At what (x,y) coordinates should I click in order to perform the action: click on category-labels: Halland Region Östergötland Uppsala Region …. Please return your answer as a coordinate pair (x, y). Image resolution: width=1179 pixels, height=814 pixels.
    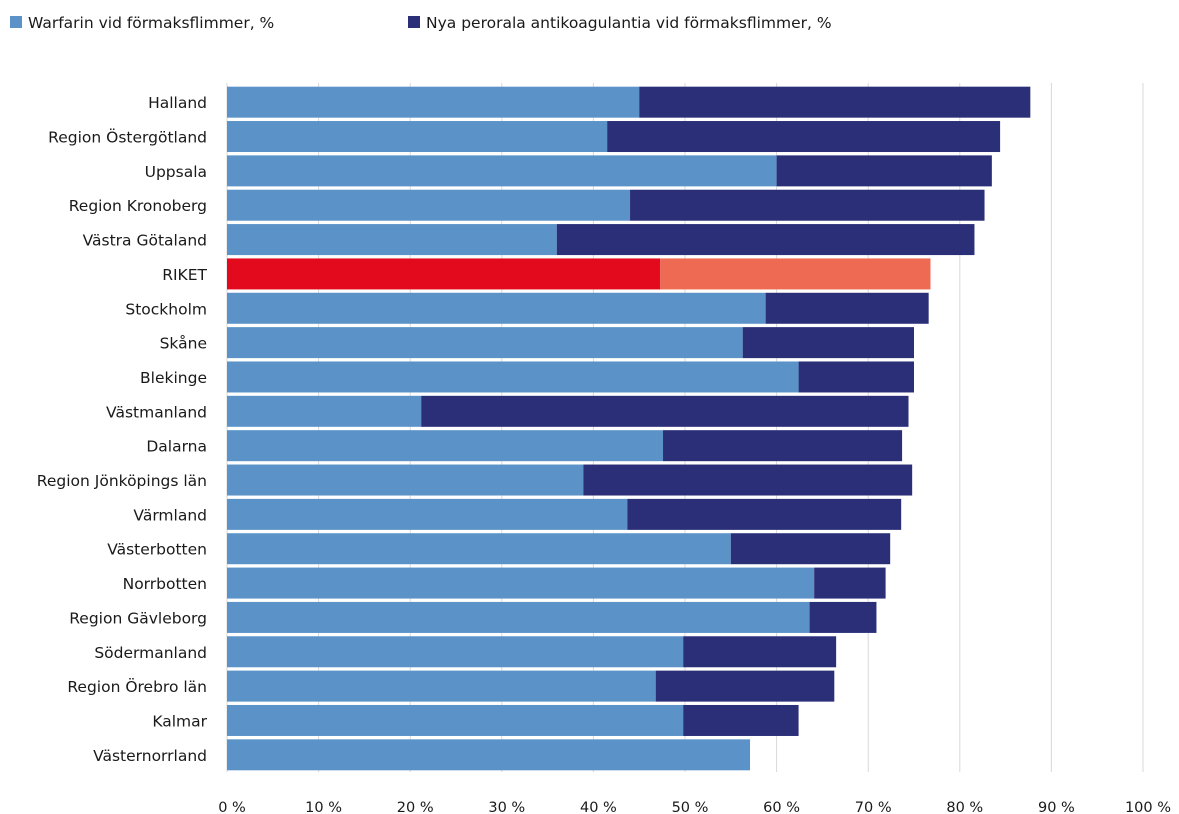
    Looking at the image, I should click on (122, 429).